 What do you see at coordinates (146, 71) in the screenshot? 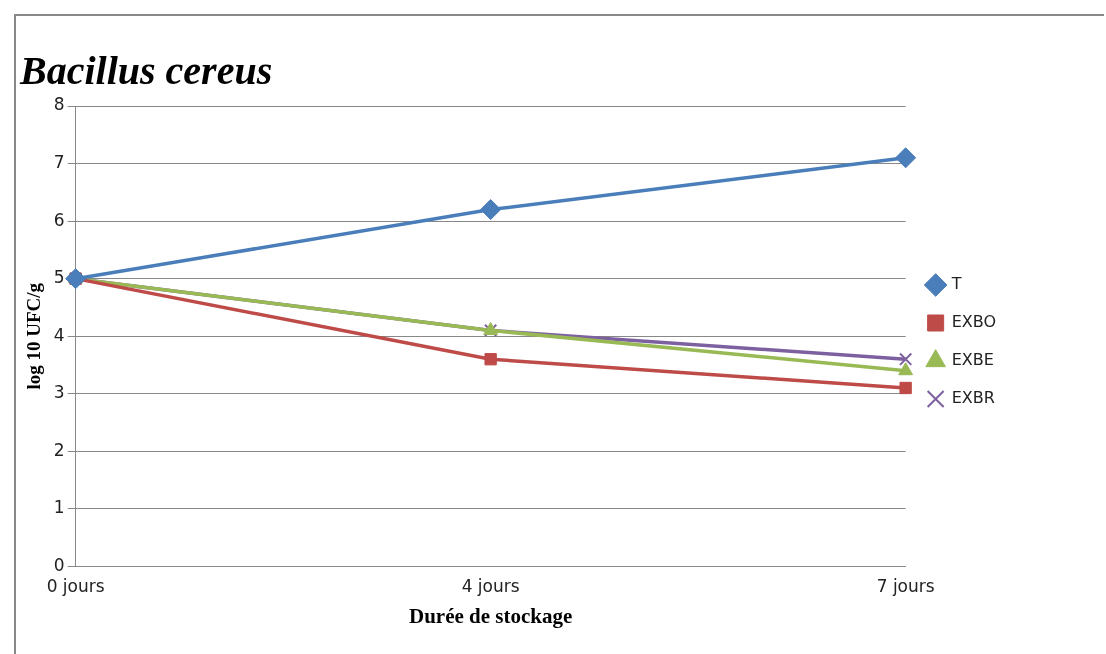
I see `chart-title: Bacillus cereus` at bounding box center [146, 71].